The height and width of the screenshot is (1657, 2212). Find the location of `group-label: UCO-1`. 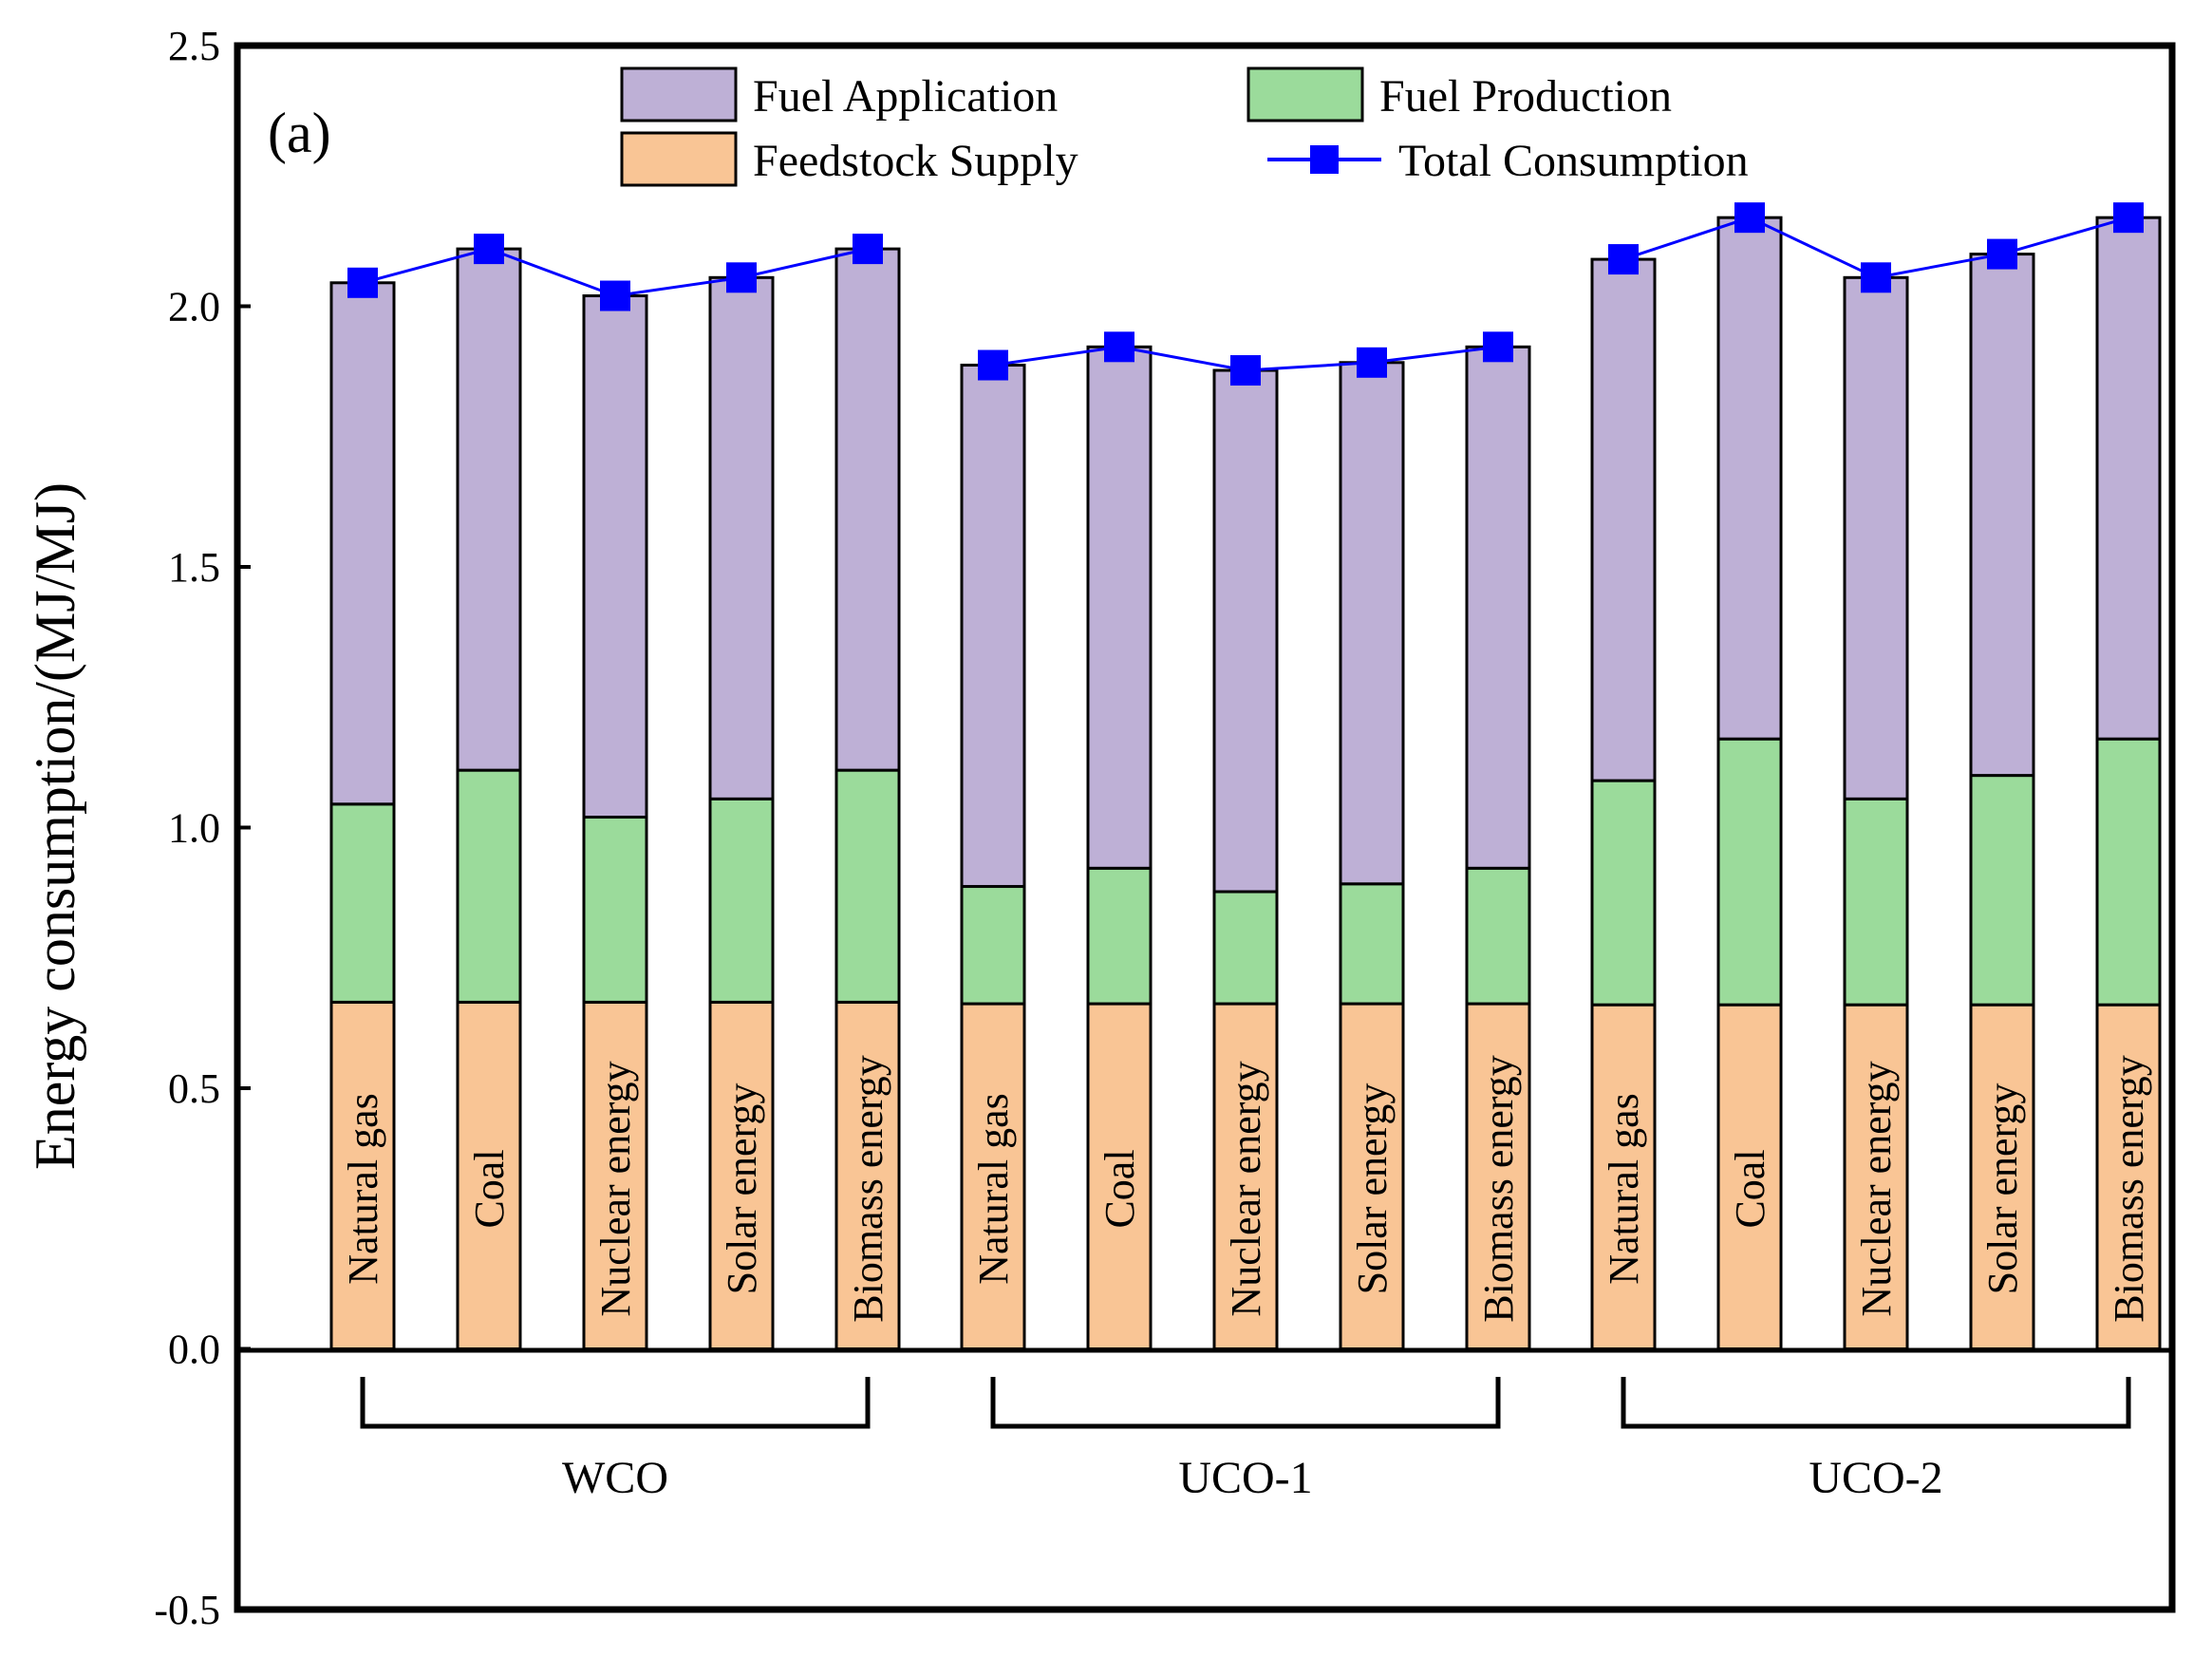

group-label: UCO-1 is located at coordinates (1245, 1478).